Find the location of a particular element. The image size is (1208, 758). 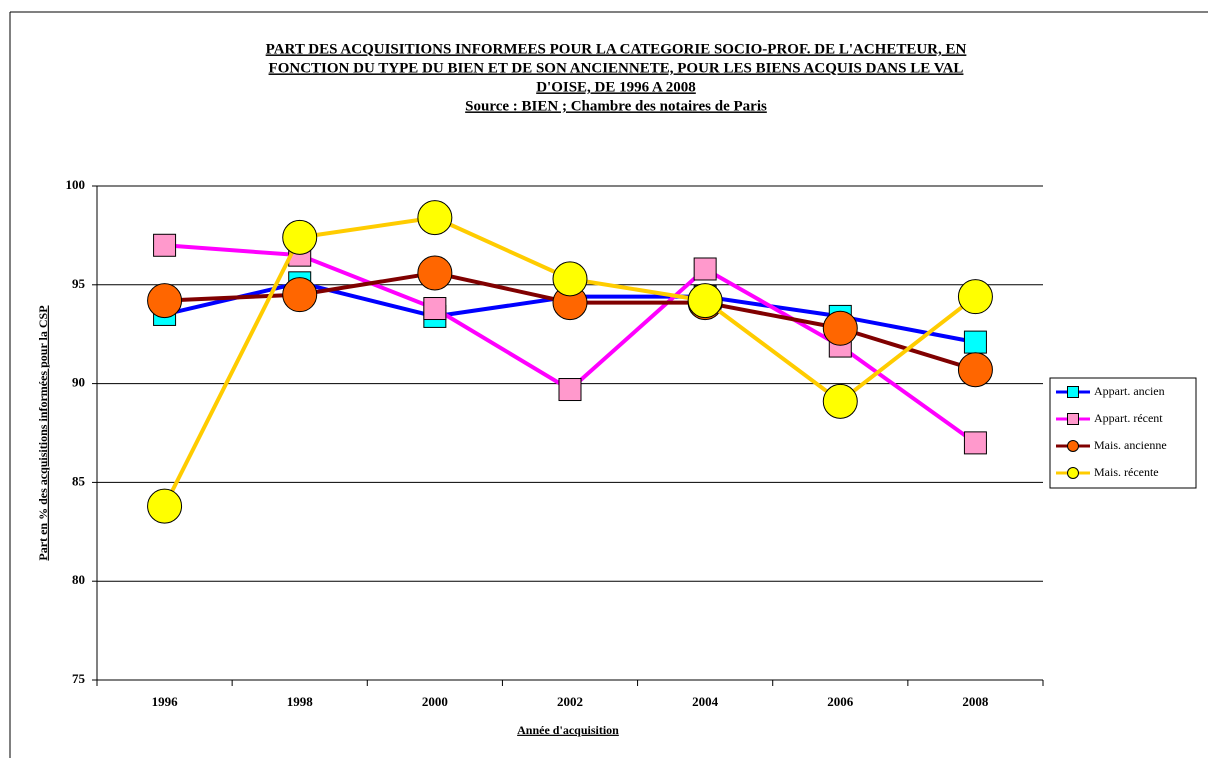

legend-label: Appart. récent is located at coordinates (1128, 418).